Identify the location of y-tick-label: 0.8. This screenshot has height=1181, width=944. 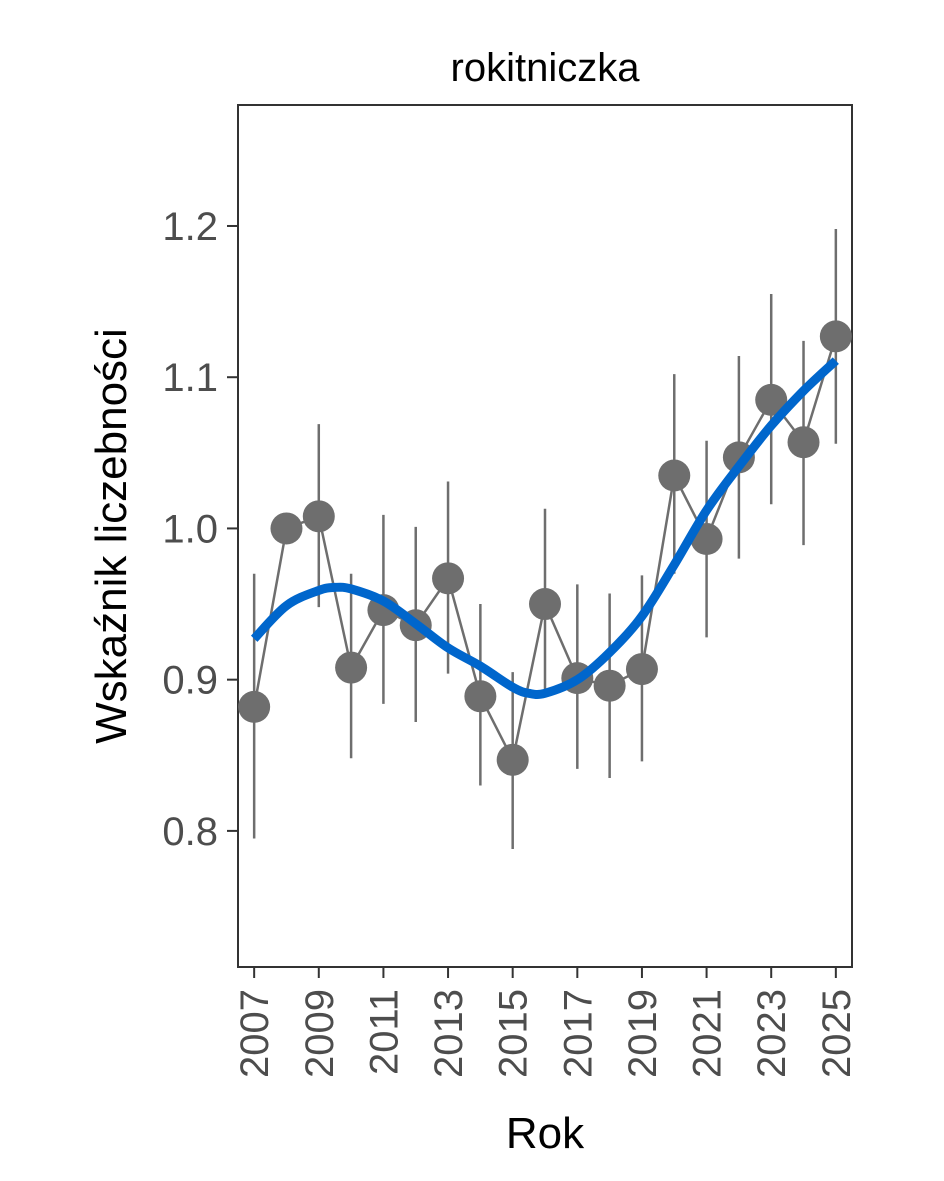
(190, 832).